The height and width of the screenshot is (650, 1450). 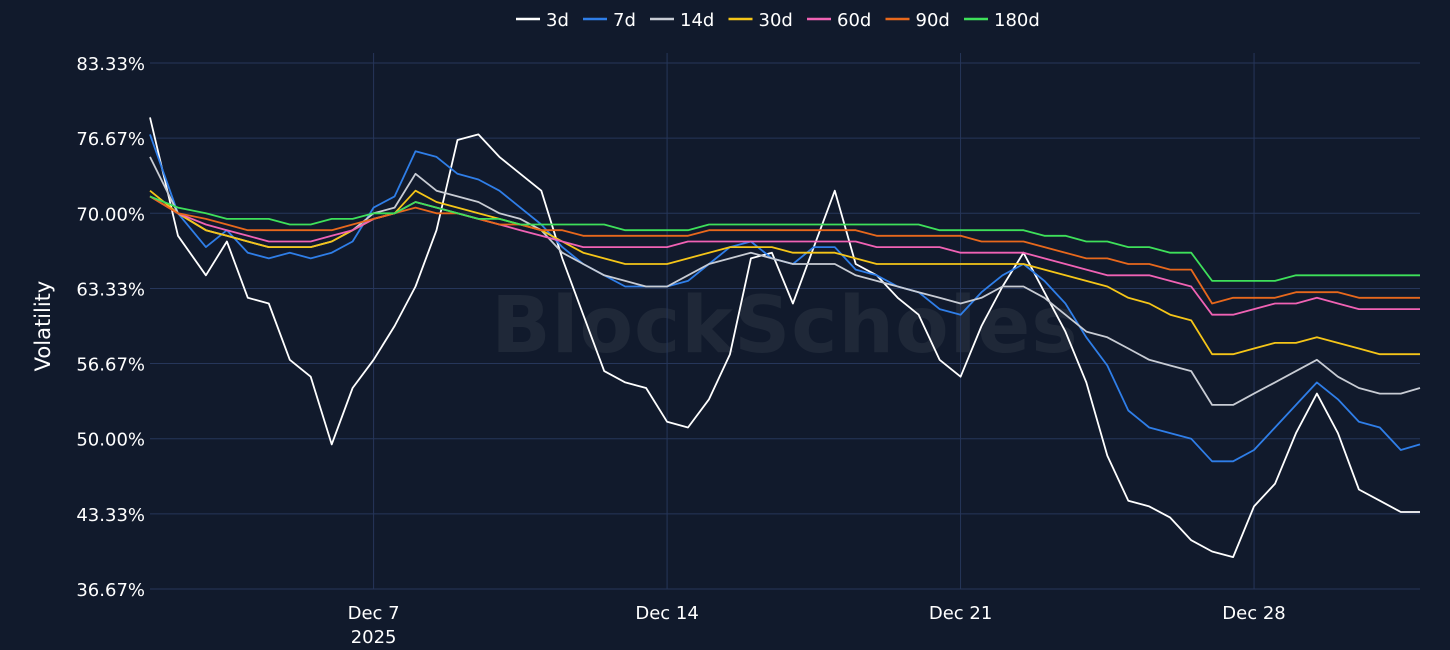 I want to click on legend-item-14d: 14d, so click(x=682, y=20).